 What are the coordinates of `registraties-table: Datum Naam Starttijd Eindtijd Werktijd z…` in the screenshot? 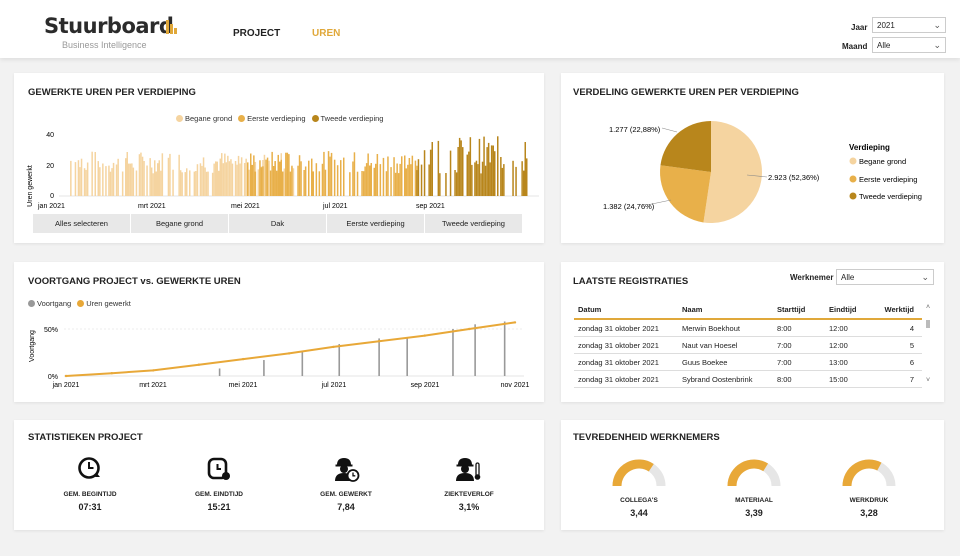 It's located at (748, 344).